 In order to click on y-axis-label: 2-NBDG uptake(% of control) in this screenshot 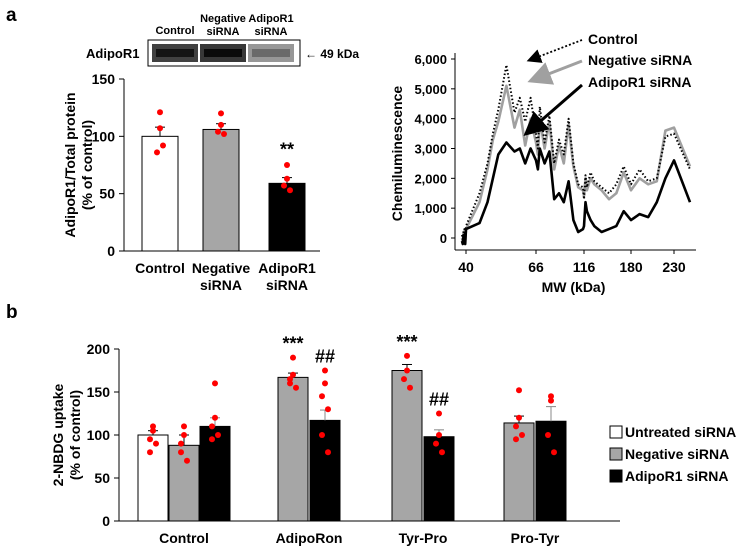, I will do `click(66, 434)`.